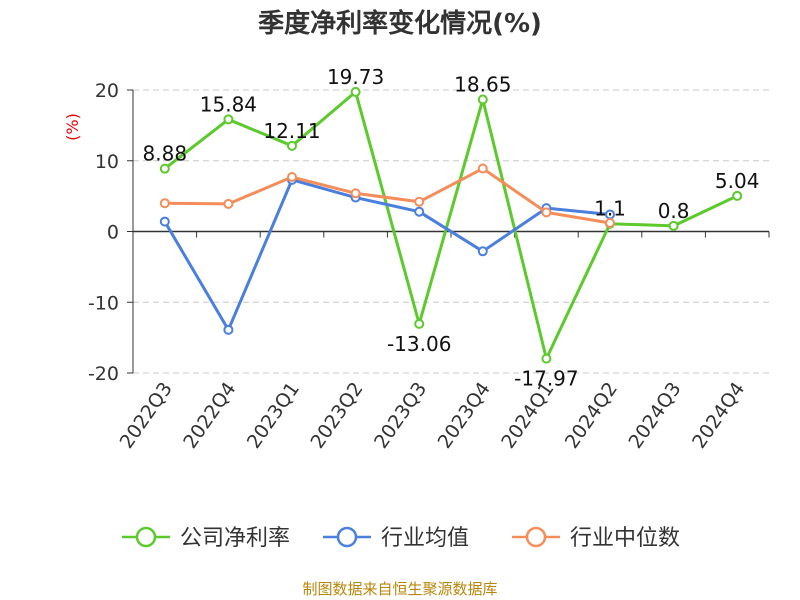 Image resolution: width=800 pixels, height=600 pixels. I want to click on legend-item: 行业均值, so click(396, 538).